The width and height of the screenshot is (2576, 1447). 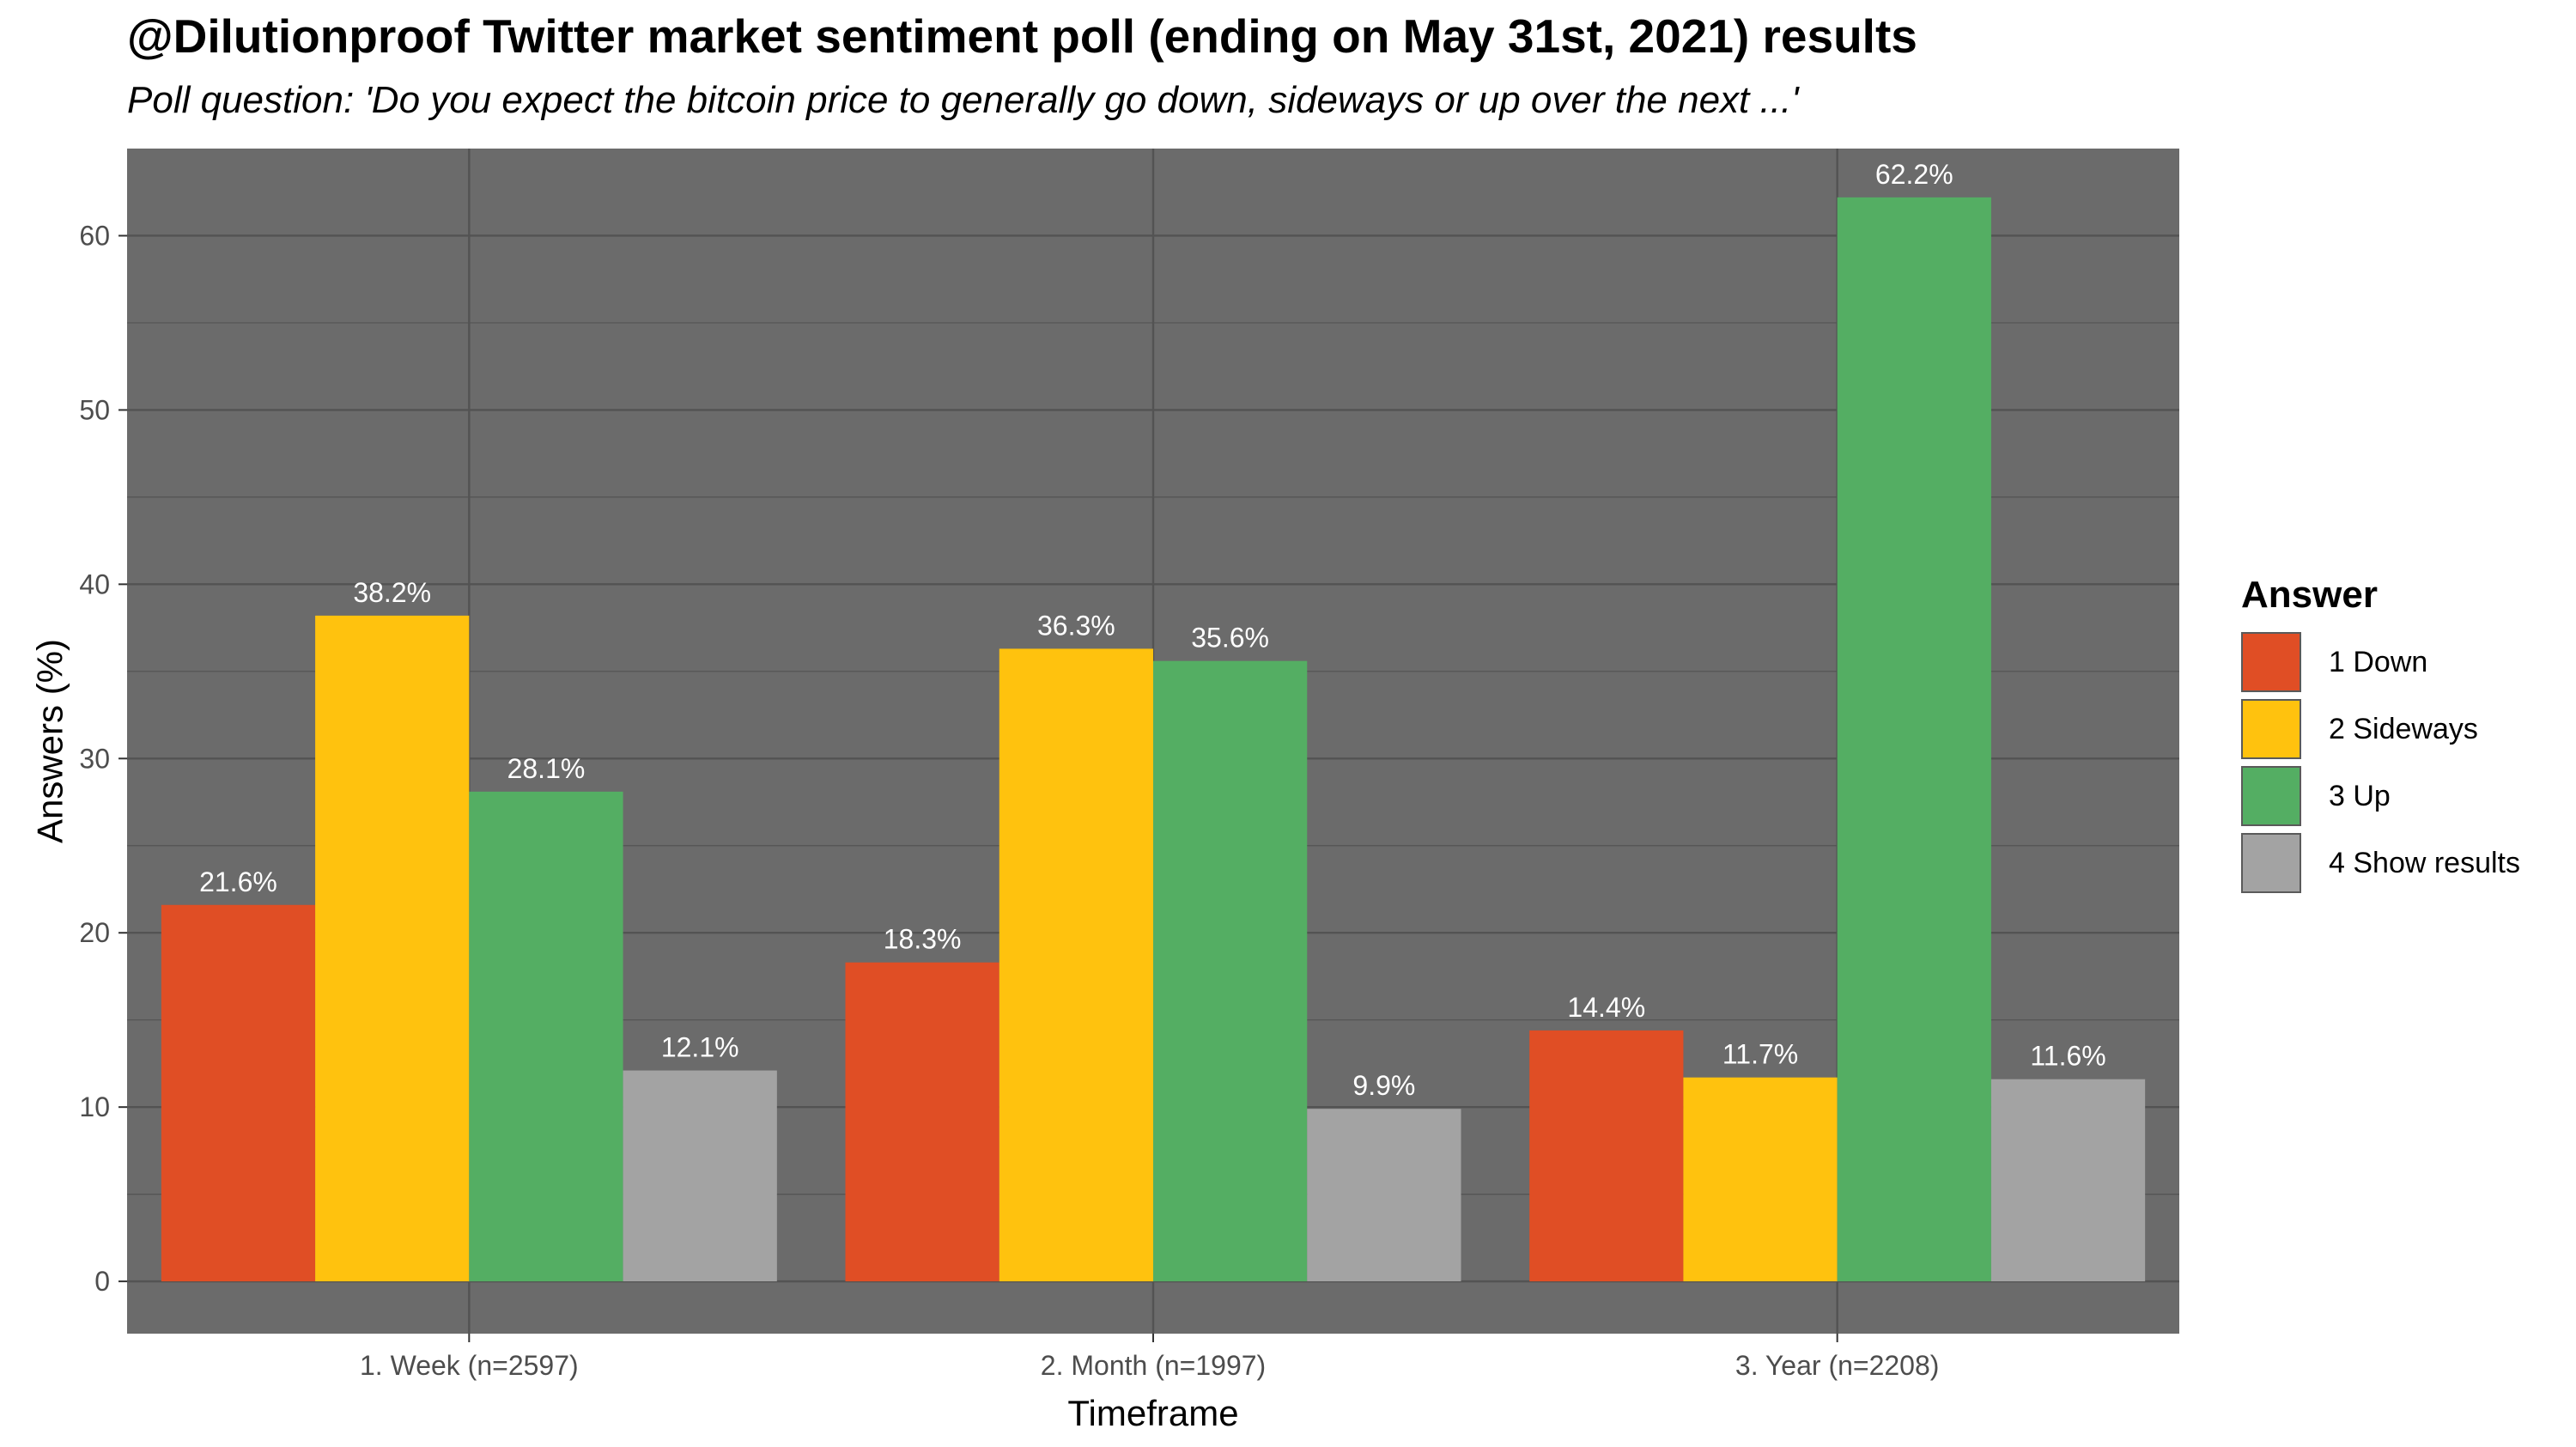 I want to click on bar-value-label: 11.7%, so click(x=1760, y=1054).